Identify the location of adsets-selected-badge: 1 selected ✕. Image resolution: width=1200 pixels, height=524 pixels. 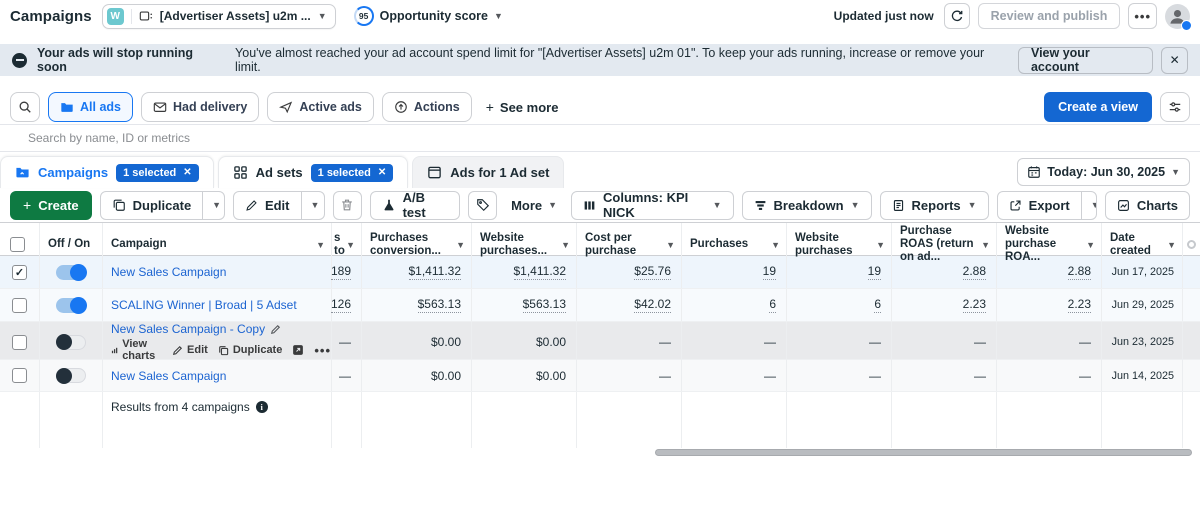
(352, 172).